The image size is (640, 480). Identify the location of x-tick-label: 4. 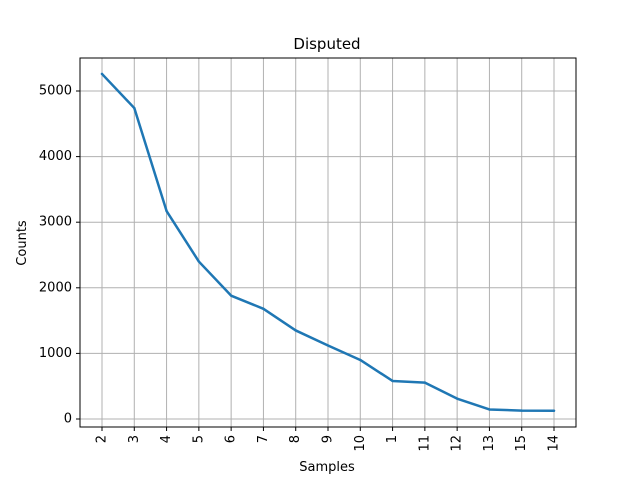
(166, 439).